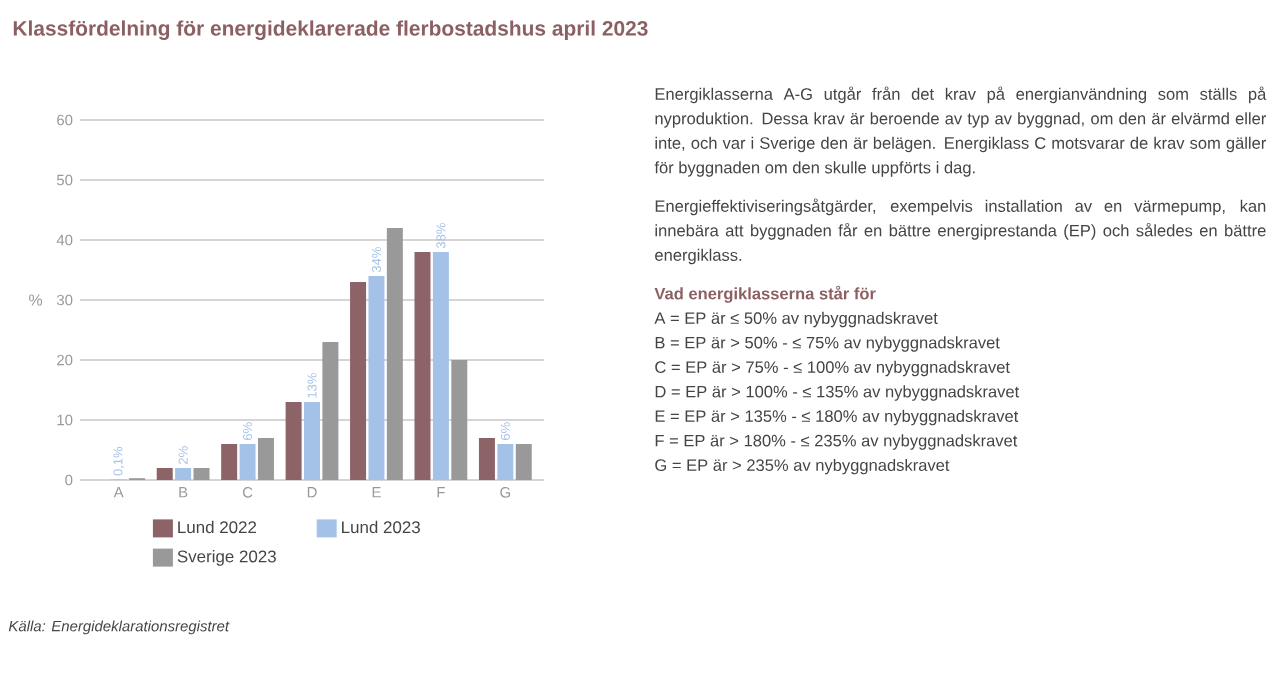 Image resolution: width=1280 pixels, height=700 pixels. Describe the element at coordinates (960, 131) in the screenshot. I see `text: Energiklasserna A-G utgår från det krav på energianvändning som ställs på nyproduktion. Dessa krav är beroende av typ av byggnad, om den är elvärmd eller inte, och var i Sverige den är belägen. Energiklass C motsvarar de krav som gäller för byggnaden om den skulle uppförts i dag.` at that location.